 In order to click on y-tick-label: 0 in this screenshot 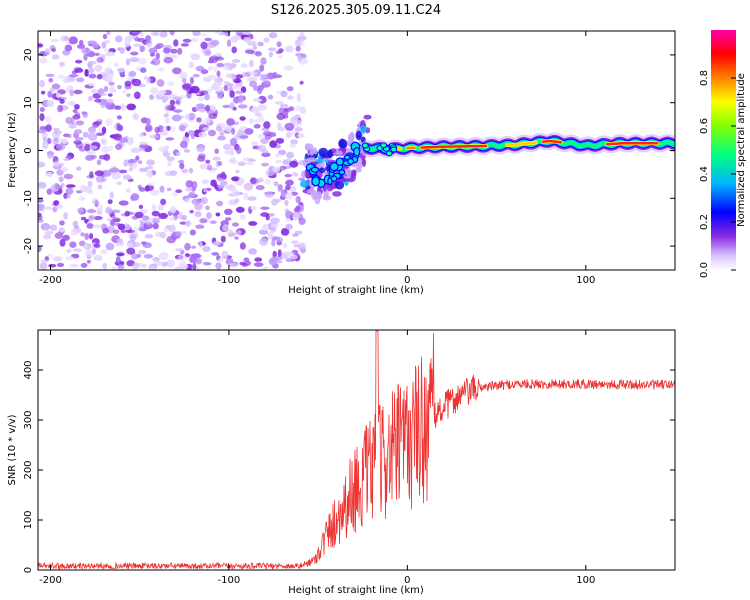, I will do `click(28, 570)`.